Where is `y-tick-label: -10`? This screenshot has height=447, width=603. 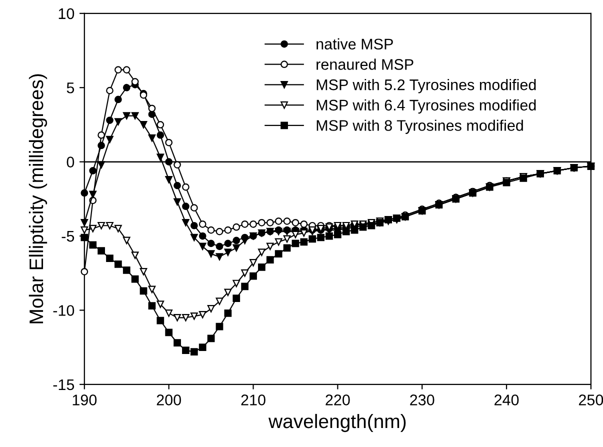 y-tick-label: -10 is located at coordinates (63, 310).